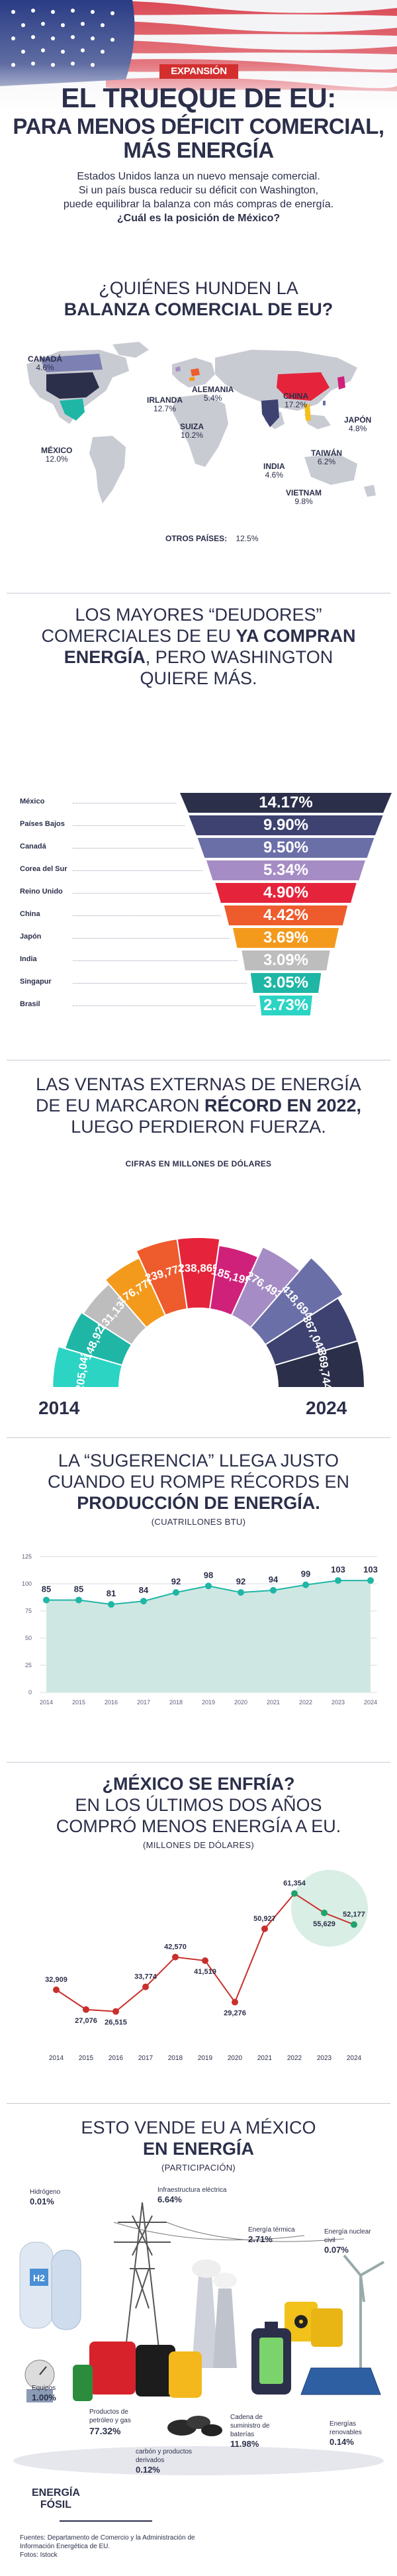 The width and height of the screenshot is (397, 2576). What do you see at coordinates (307, 412) in the screenshot?
I see `map-vietnam` at bounding box center [307, 412].